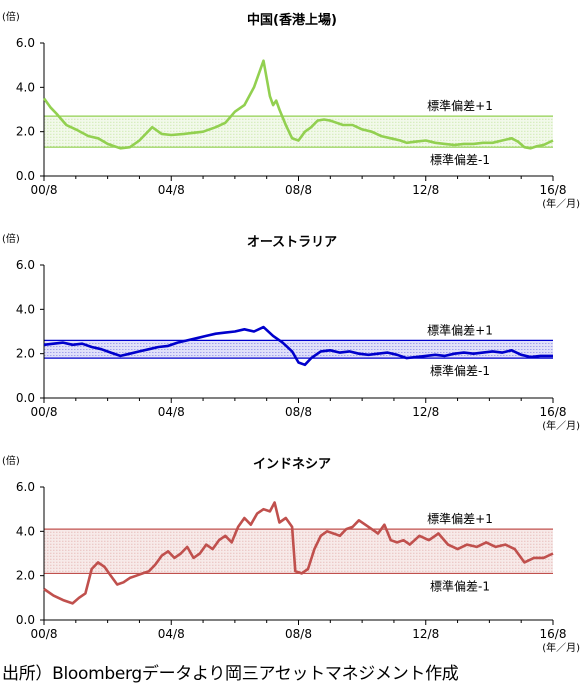 The image size is (585, 684). What do you see at coordinates (292, 242) in the screenshot?
I see `chart-title: オーストラリア` at bounding box center [292, 242].